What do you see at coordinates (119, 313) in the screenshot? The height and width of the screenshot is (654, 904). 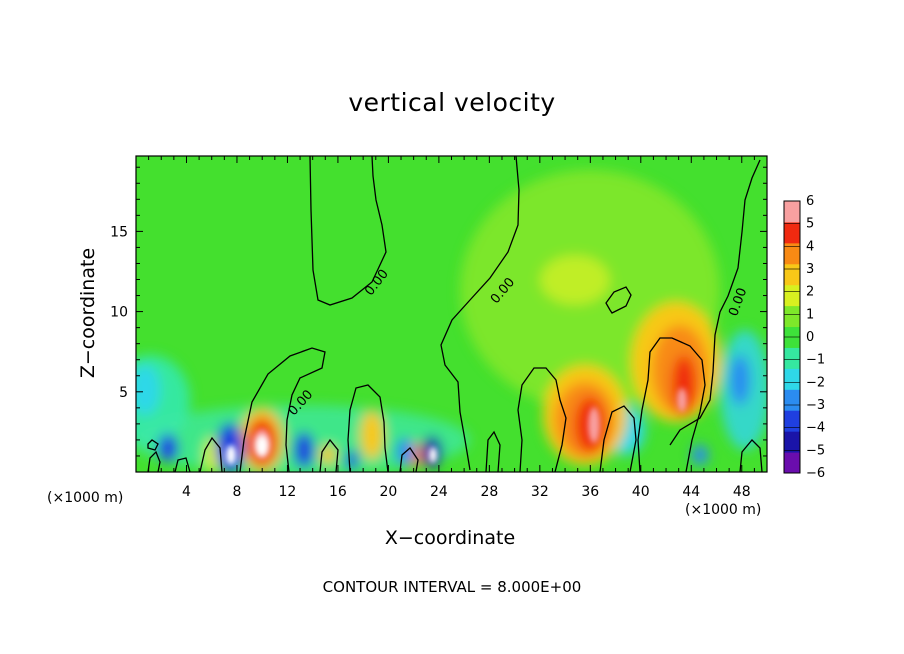 I see `y-tick-label: 10` at bounding box center [119, 313].